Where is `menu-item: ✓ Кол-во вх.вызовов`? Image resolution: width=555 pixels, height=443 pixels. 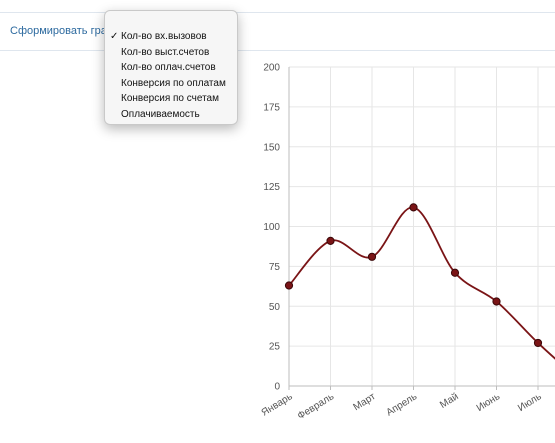 menu-item: ✓ Кол-во вх.вызовов is located at coordinates (171, 37).